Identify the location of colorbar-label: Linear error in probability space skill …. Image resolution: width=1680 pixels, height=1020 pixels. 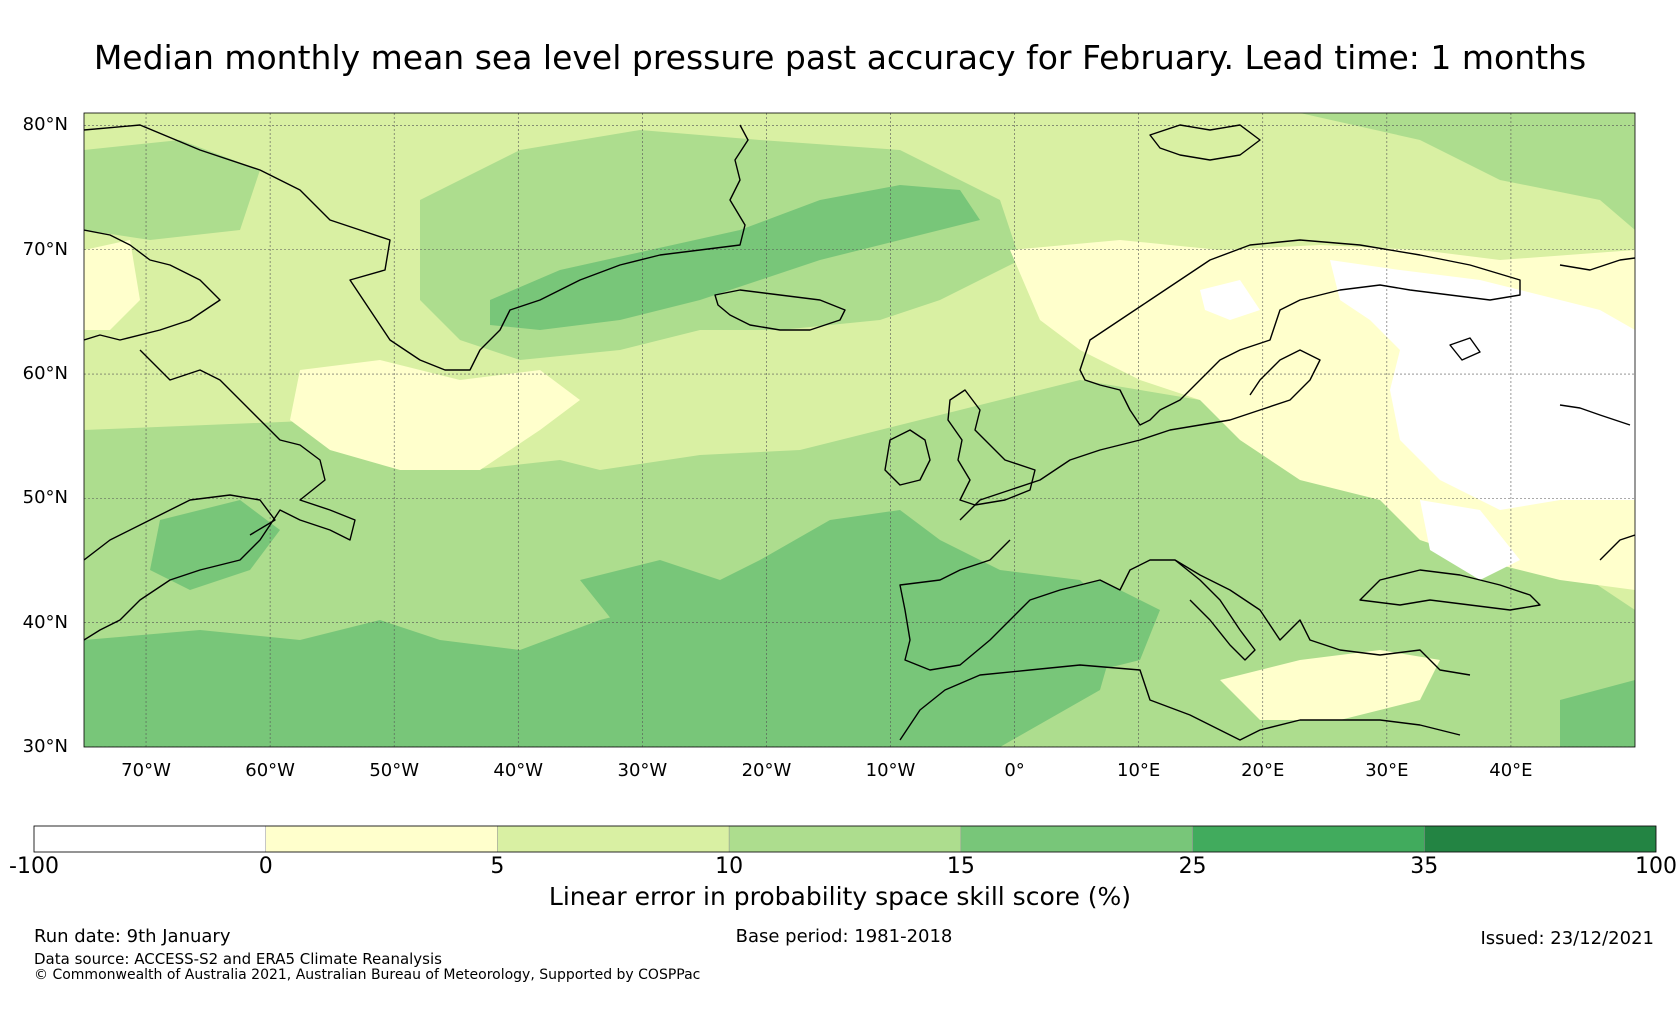
(840, 896).